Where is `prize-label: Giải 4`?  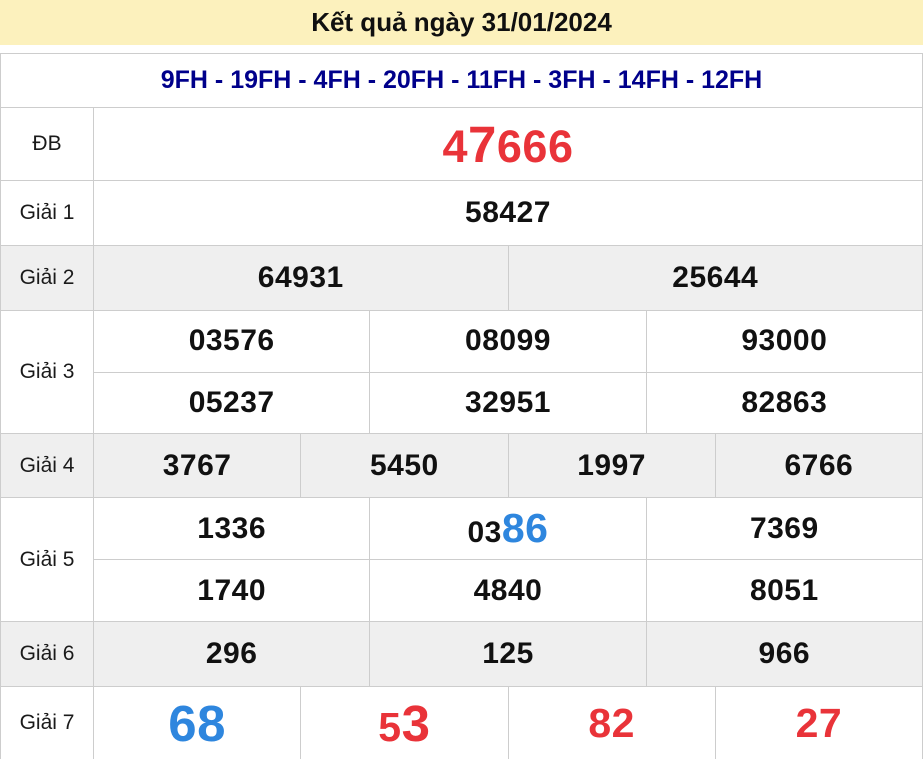
prize-label: Giải 4 is located at coordinates (47, 465).